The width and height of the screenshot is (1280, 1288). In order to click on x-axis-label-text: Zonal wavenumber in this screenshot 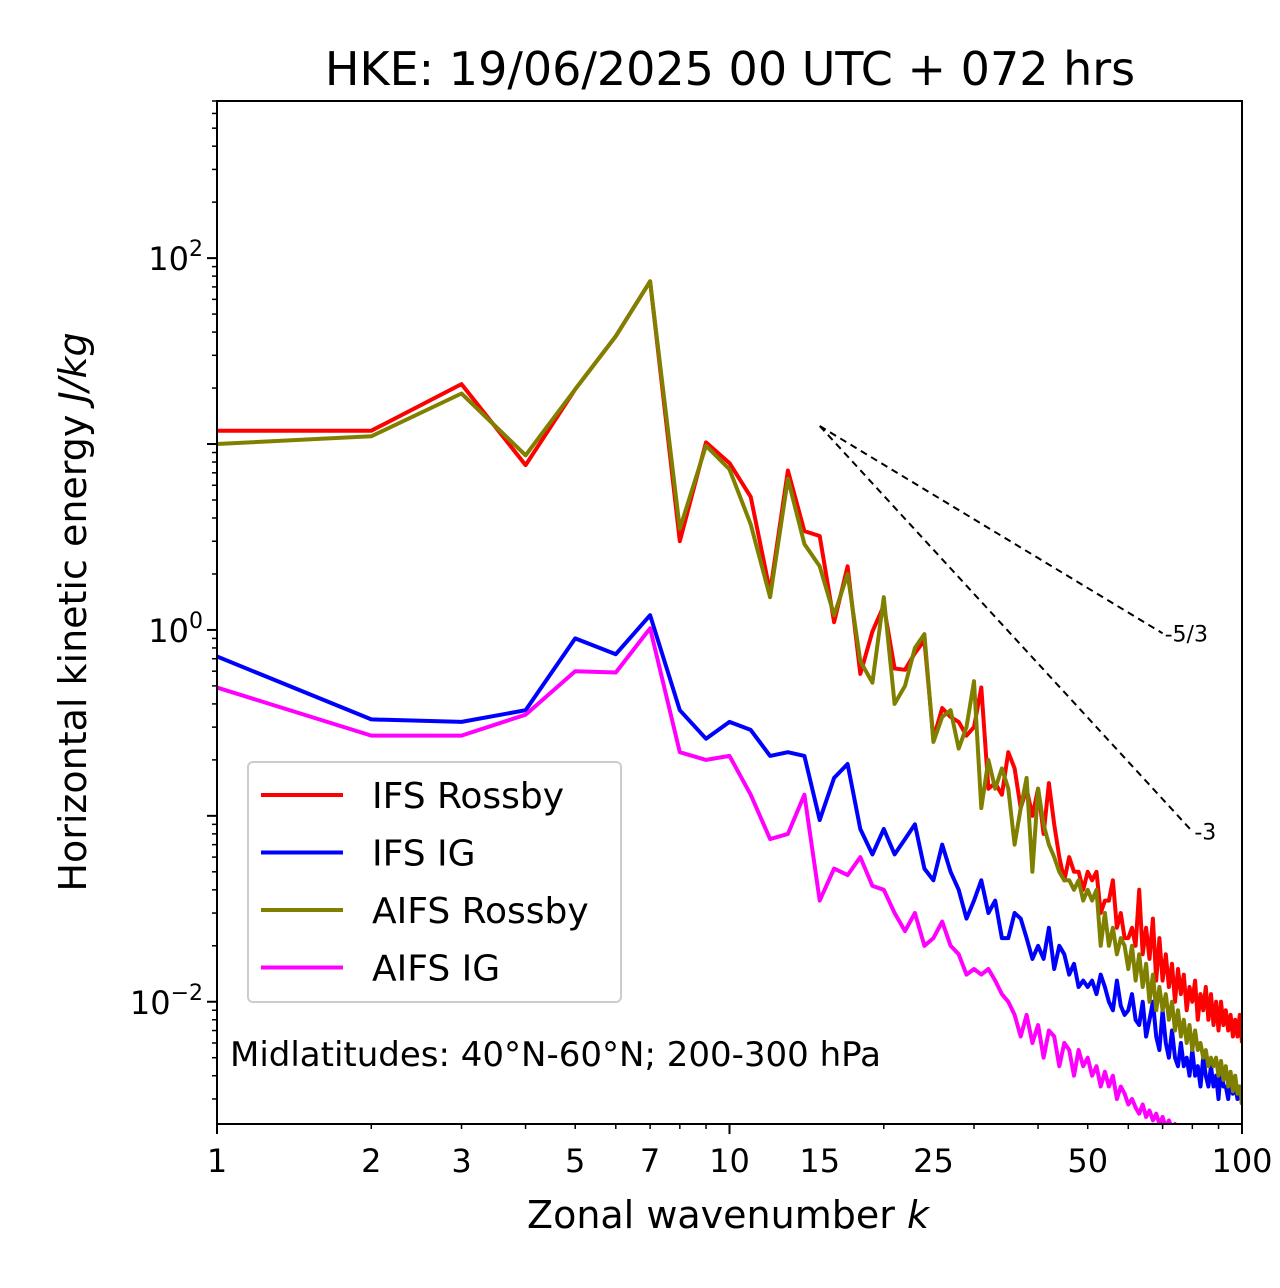, I will do `click(711, 1215)`.